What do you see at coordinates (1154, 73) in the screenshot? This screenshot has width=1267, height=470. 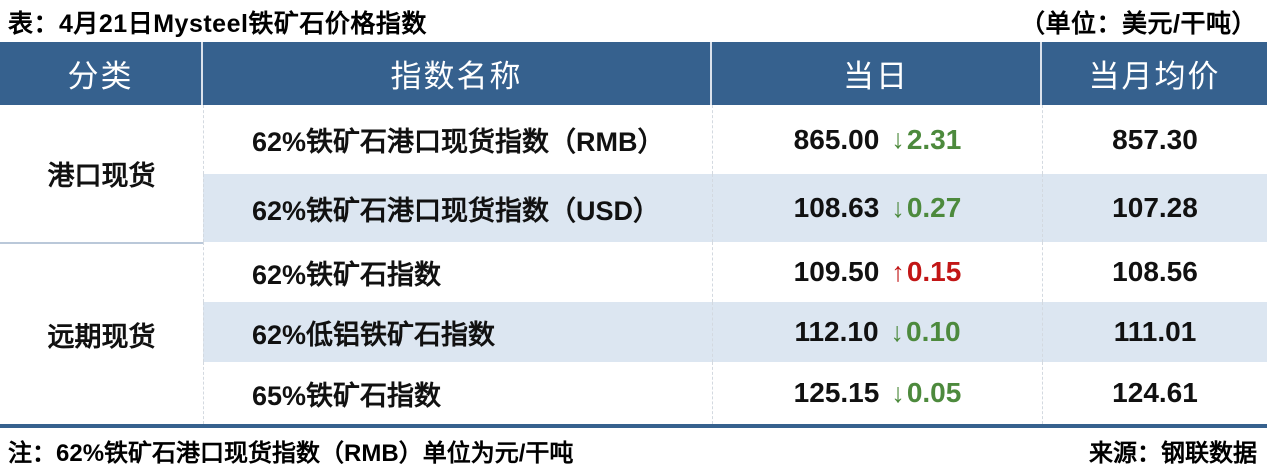 I see `header-cell-monthly-avg: 当月均价` at bounding box center [1154, 73].